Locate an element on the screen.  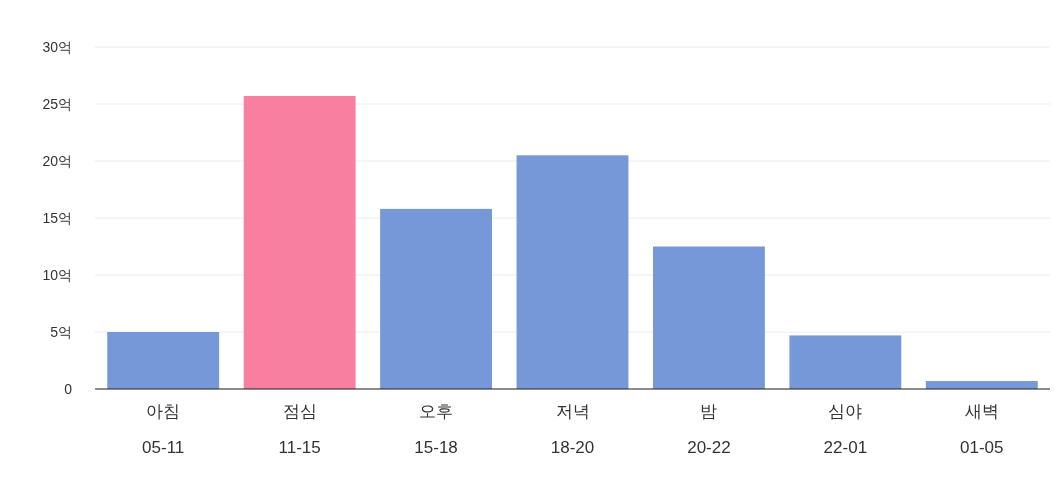
x-tick-label: 저녁 18-20 is located at coordinates (572, 429).